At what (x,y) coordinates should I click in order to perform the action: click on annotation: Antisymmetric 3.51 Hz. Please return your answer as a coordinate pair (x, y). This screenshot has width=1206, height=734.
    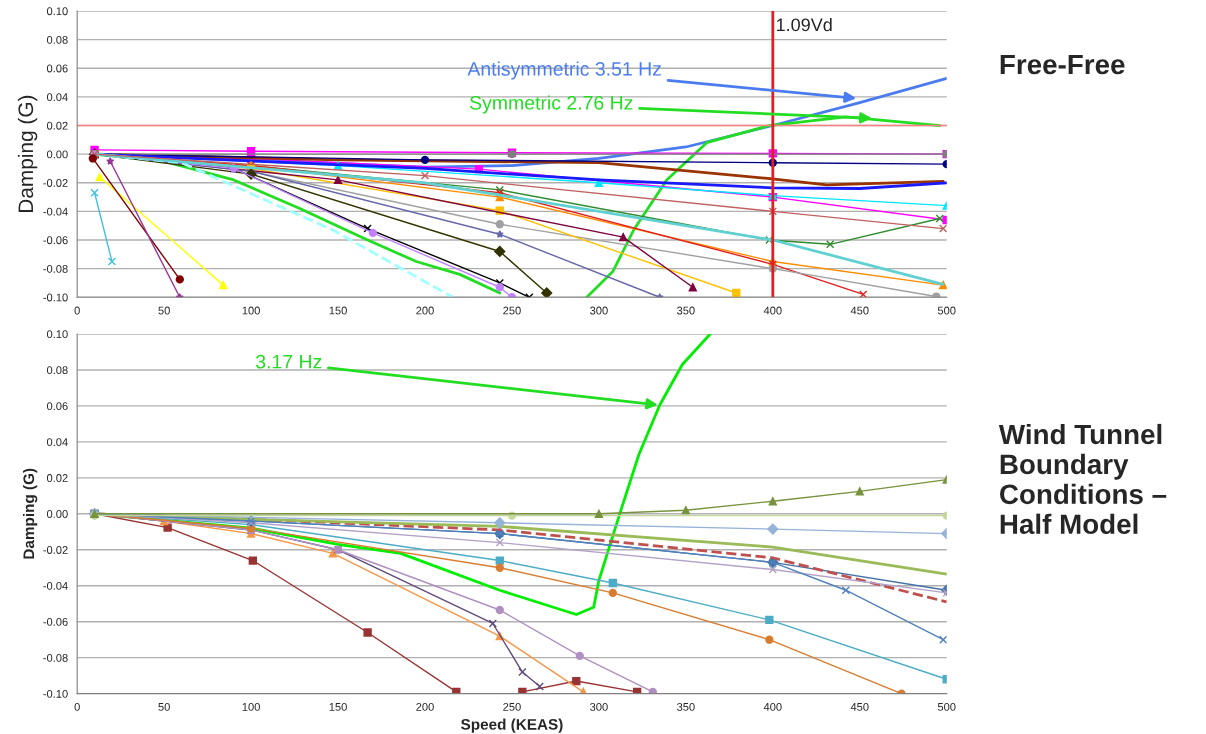
    Looking at the image, I should click on (564, 70).